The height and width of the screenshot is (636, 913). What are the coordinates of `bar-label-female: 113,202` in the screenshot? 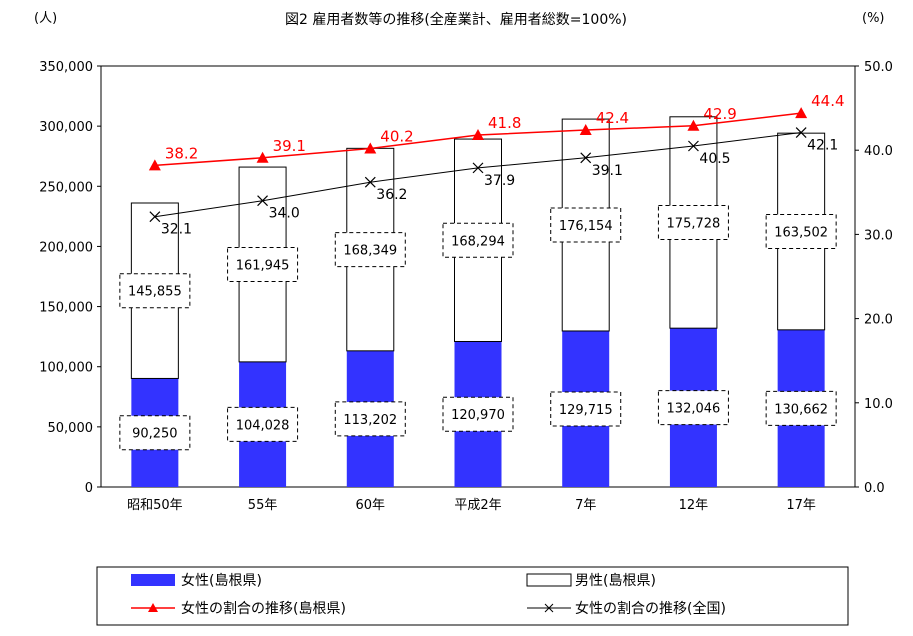 It's located at (370, 420).